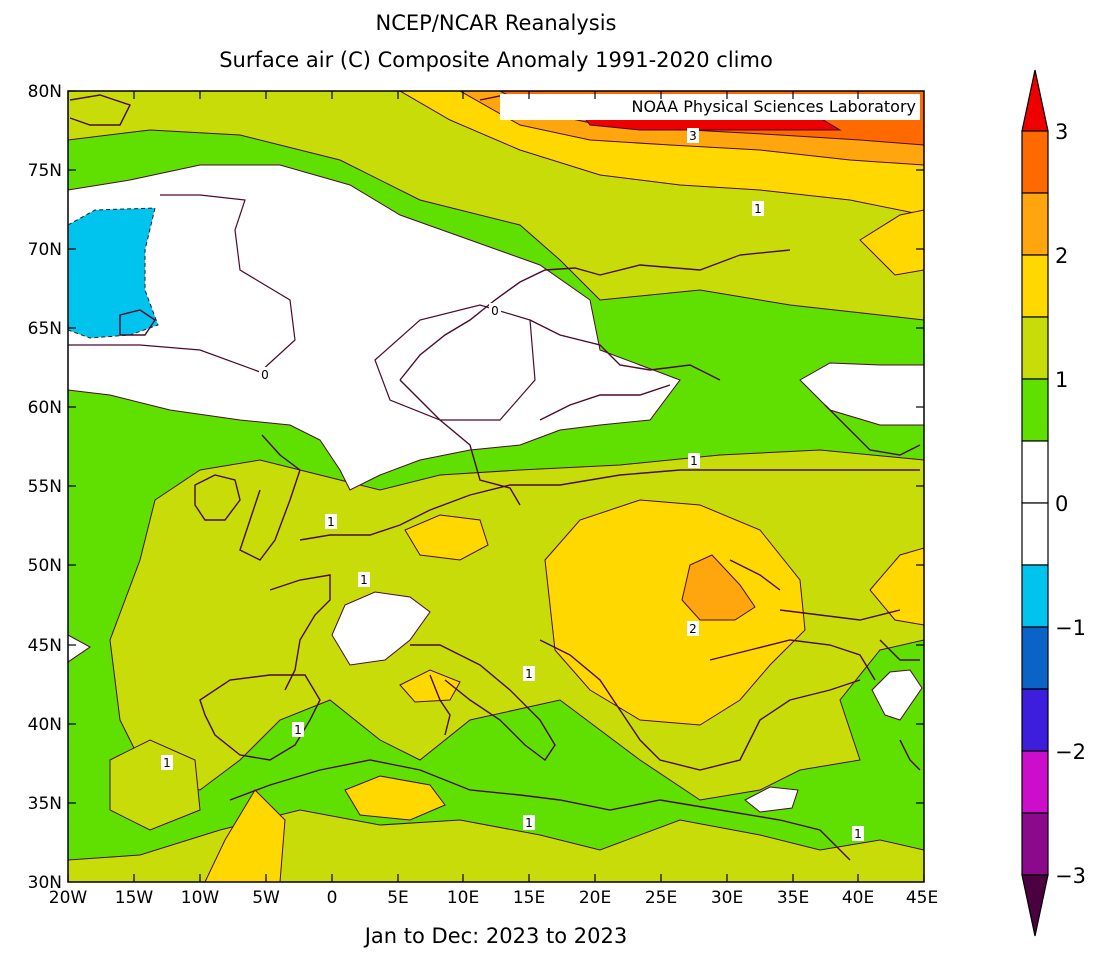  What do you see at coordinates (1061, 380) in the screenshot?
I see `colorbar-tick-label: 1` at bounding box center [1061, 380].